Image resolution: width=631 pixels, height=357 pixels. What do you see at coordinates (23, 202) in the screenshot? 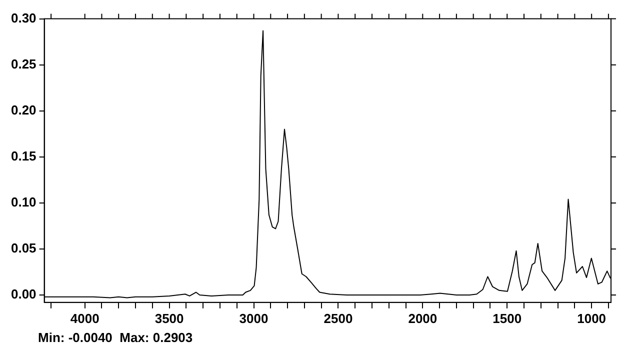
I see `y-tick-label: 0.10` at bounding box center [23, 202].